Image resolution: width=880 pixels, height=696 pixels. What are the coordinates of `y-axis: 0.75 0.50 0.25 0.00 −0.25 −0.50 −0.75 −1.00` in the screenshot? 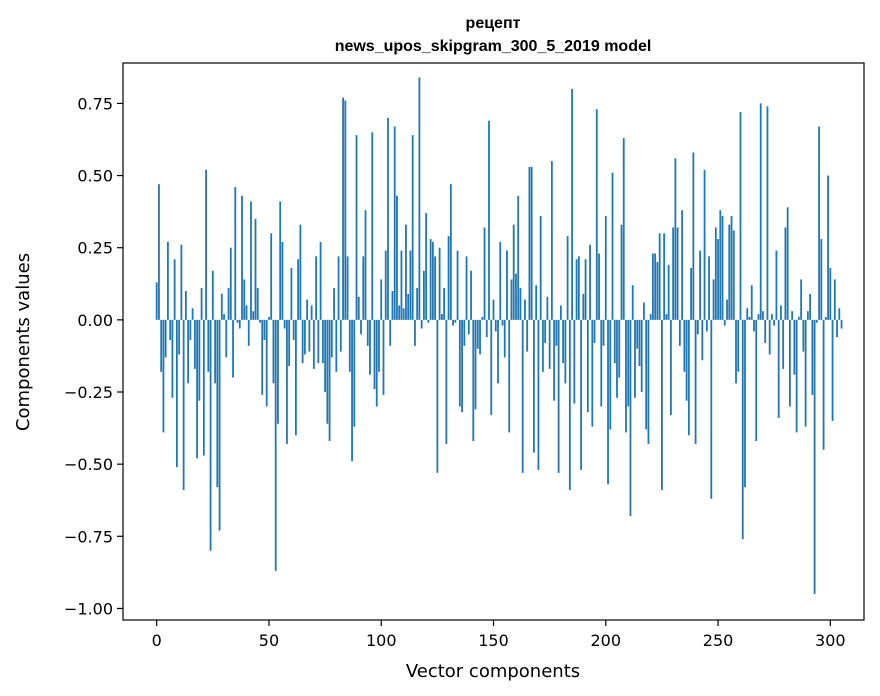 It's located at (93, 356).